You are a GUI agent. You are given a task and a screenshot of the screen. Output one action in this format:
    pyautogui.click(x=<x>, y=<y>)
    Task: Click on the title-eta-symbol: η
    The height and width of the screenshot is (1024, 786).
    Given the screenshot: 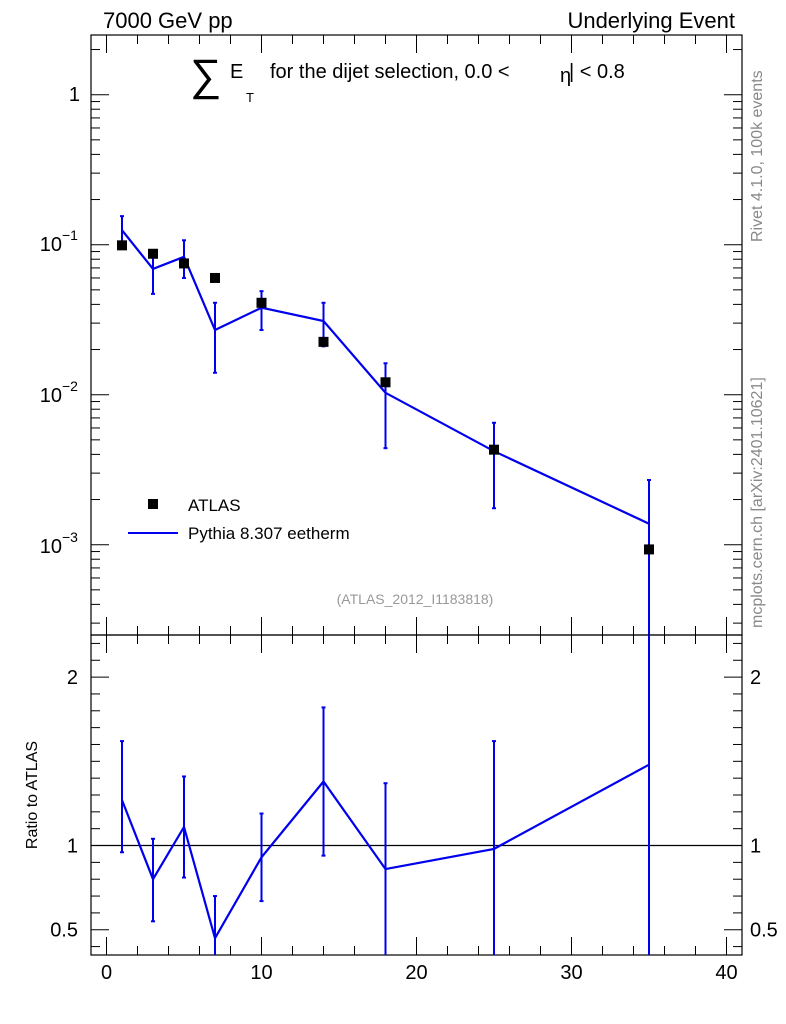 What is the action you would take?
    pyautogui.click(x=565, y=76)
    